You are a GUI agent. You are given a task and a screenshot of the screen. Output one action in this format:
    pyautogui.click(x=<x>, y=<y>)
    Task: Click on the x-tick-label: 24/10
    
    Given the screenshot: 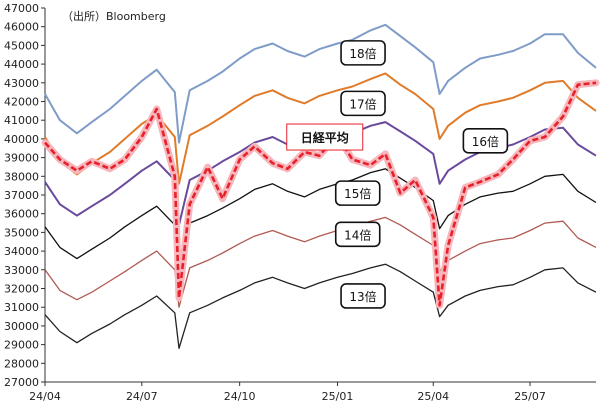 What is the action you would take?
    pyautogui.click(x=240, y=396)
    